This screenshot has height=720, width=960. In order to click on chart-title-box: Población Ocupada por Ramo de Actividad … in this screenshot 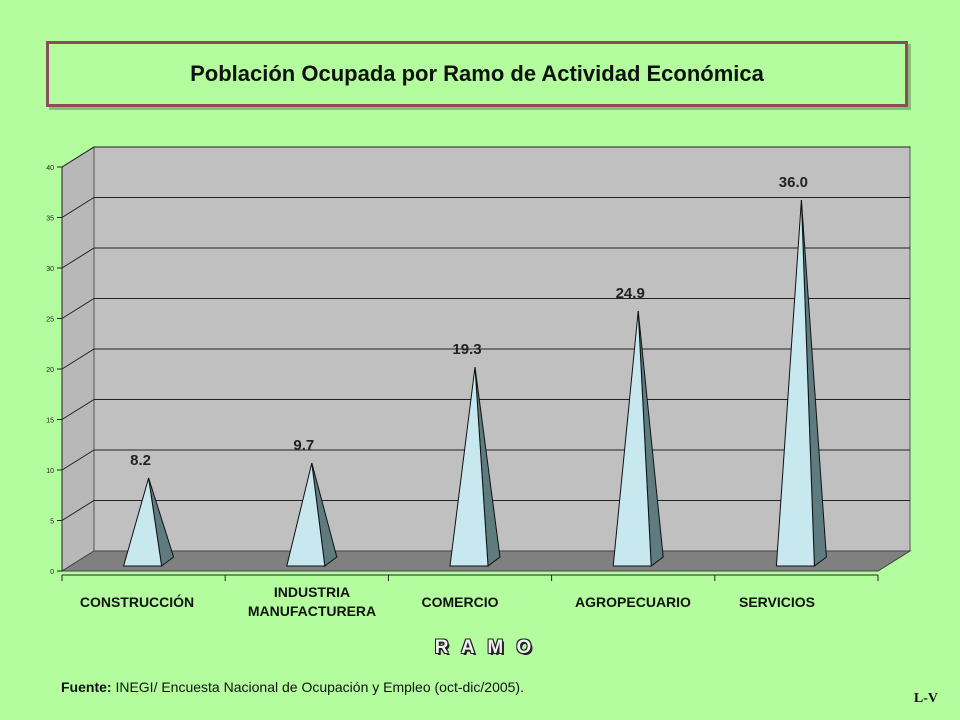, I will do `click(477, 74)`.